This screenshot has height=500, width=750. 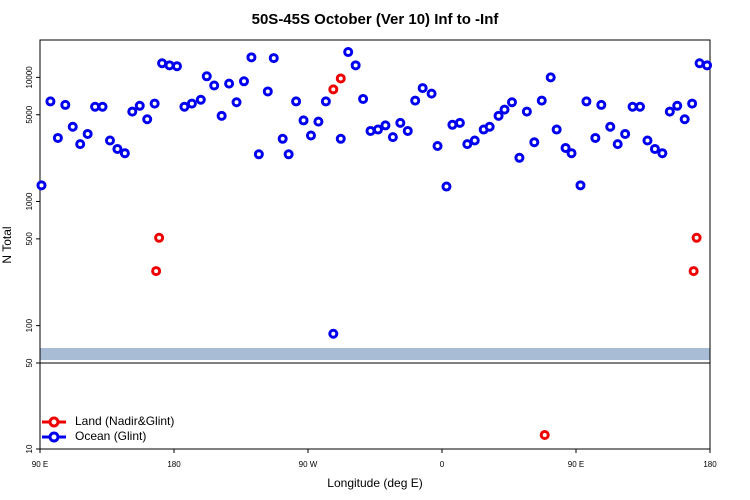 What do you see at coordinates (29, 114) in the screenshot?
I see `y-tick-label: 5000` at bounding box center [29, 114].